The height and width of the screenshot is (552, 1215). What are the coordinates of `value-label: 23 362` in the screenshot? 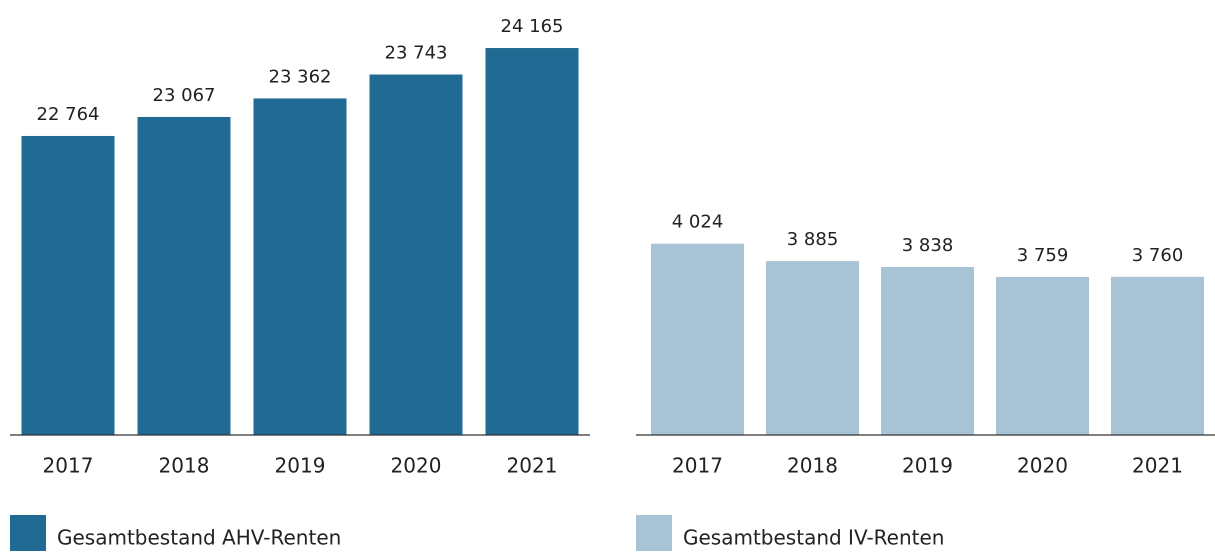 It's located at (300, 76).